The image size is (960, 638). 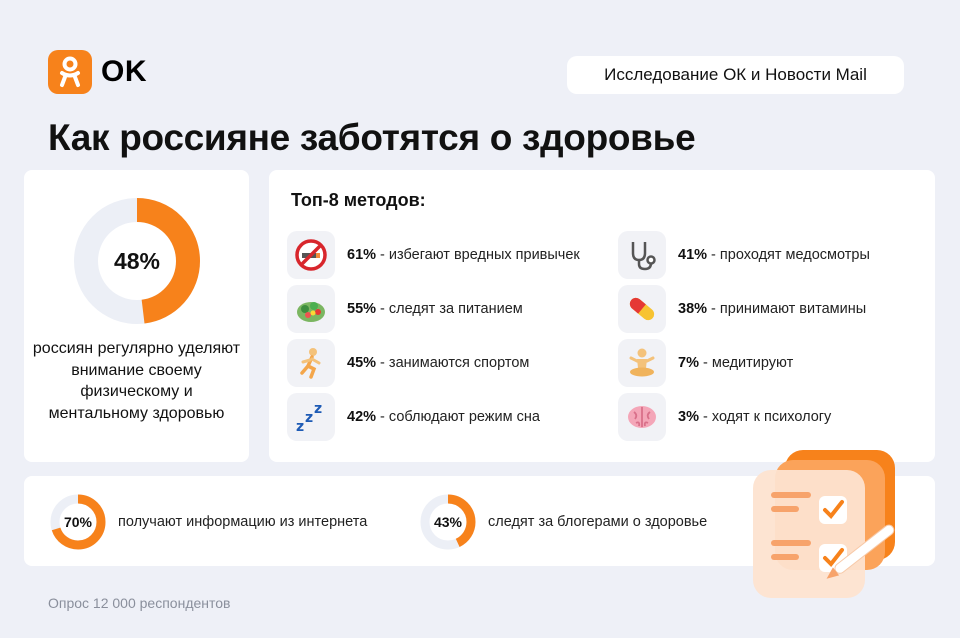 What do you see at coordinates (362, 309) in the screenshot?
I see `method-percent: 55%` at bounding box center [362, 309].